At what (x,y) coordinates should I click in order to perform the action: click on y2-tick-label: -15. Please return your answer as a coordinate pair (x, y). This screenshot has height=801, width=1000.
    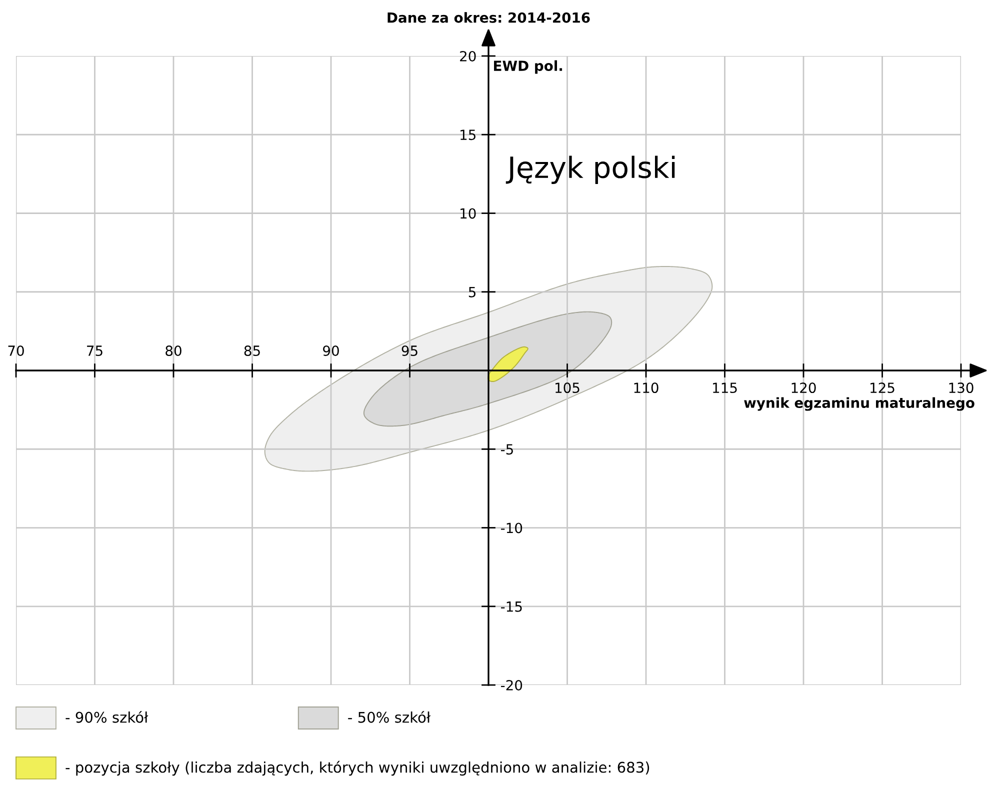
    Looking at the image, I should click on (511, 607).